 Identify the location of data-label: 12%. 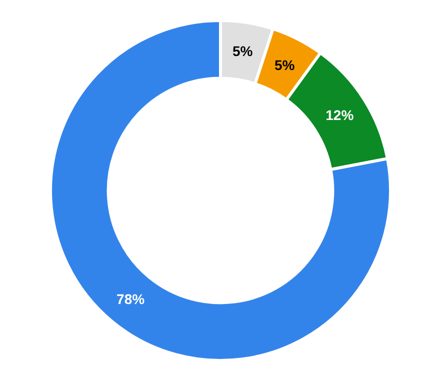
(340, 114).